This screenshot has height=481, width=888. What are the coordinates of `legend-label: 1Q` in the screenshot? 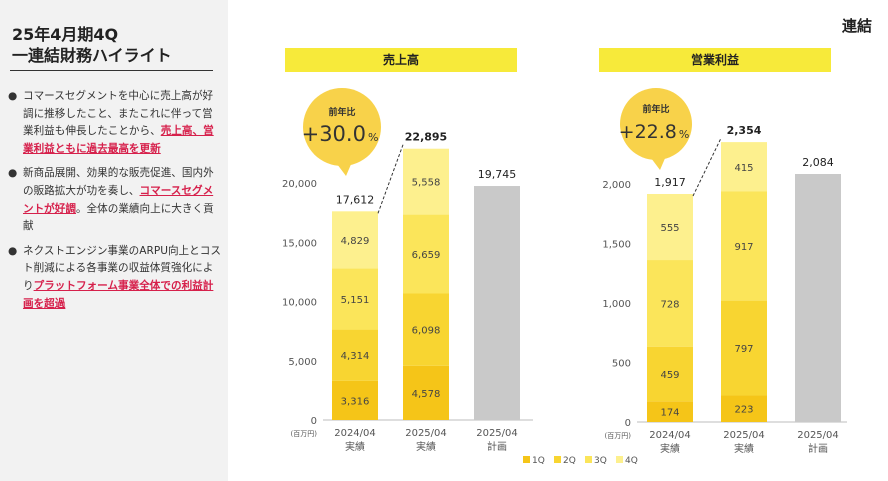 It's located at (538, 461).